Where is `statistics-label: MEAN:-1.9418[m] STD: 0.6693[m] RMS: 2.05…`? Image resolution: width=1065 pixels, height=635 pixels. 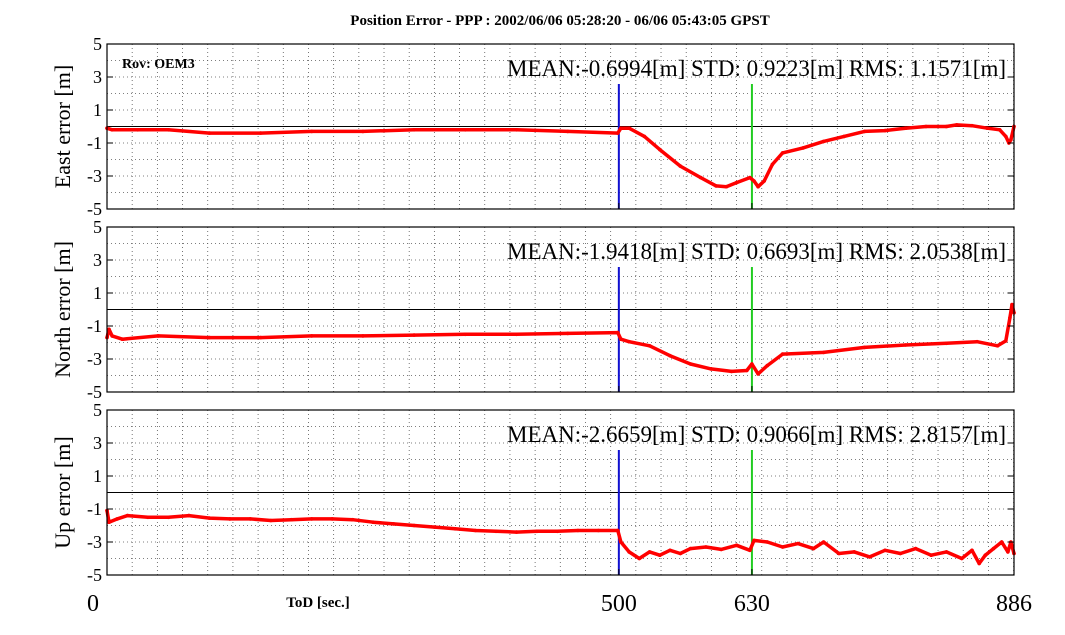
statistics-label: MEAN:-1.9418[m] STD: 0.6693[m] RMS: 2.05… is located at coordinates (756, 251).